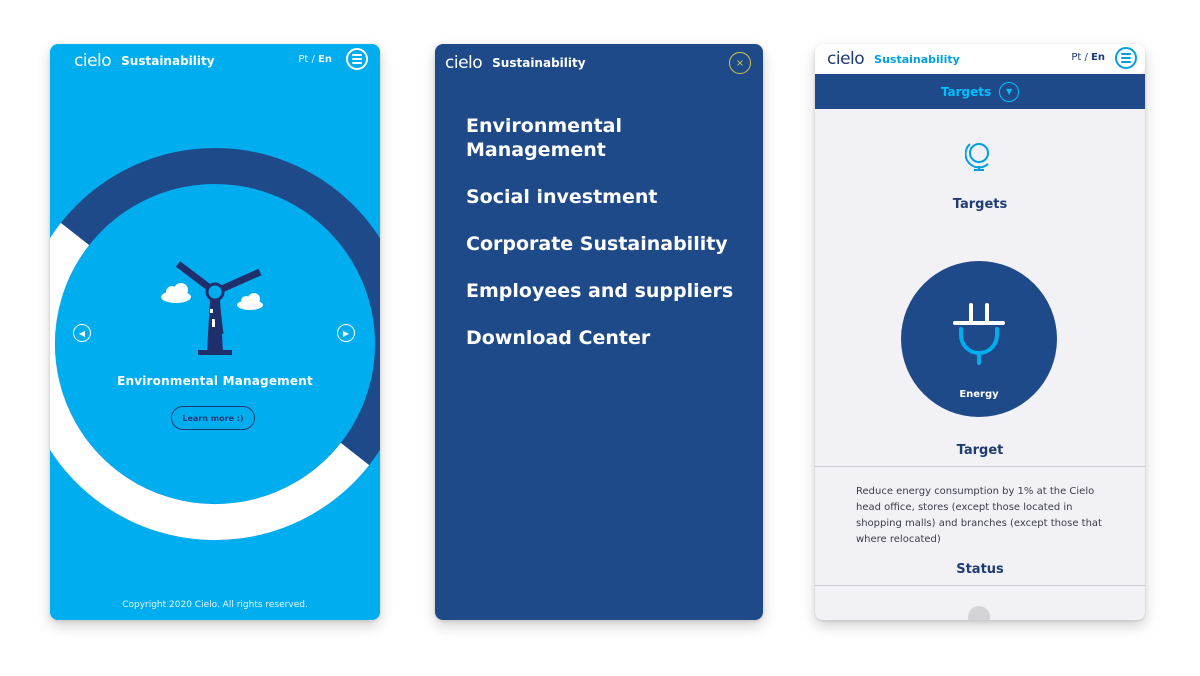 This screenshot has height=676, width=1200. I want to click on globe-icon, so click(977, 157).